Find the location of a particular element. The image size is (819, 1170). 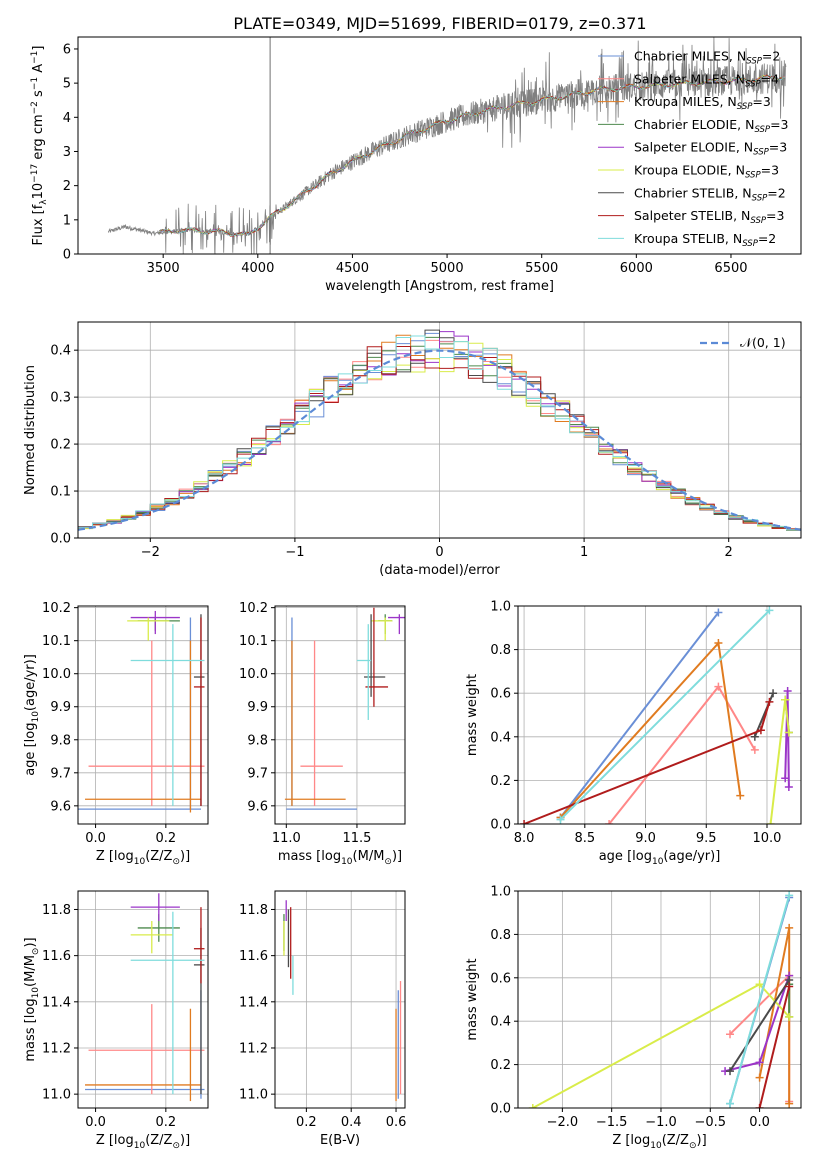

legend-name: Salpeter STELIB, N is located at coordinates (692, 215).